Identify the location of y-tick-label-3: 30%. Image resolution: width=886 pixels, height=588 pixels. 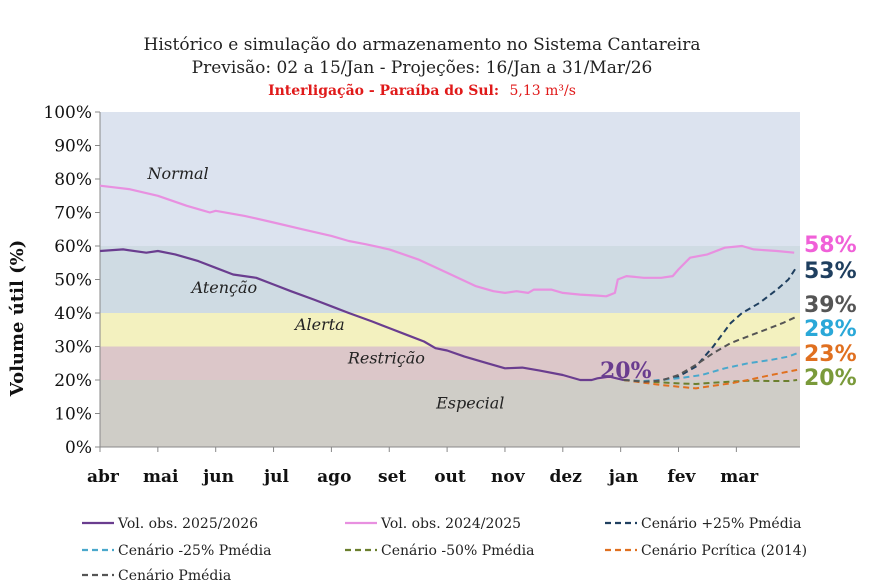
(73, 348).